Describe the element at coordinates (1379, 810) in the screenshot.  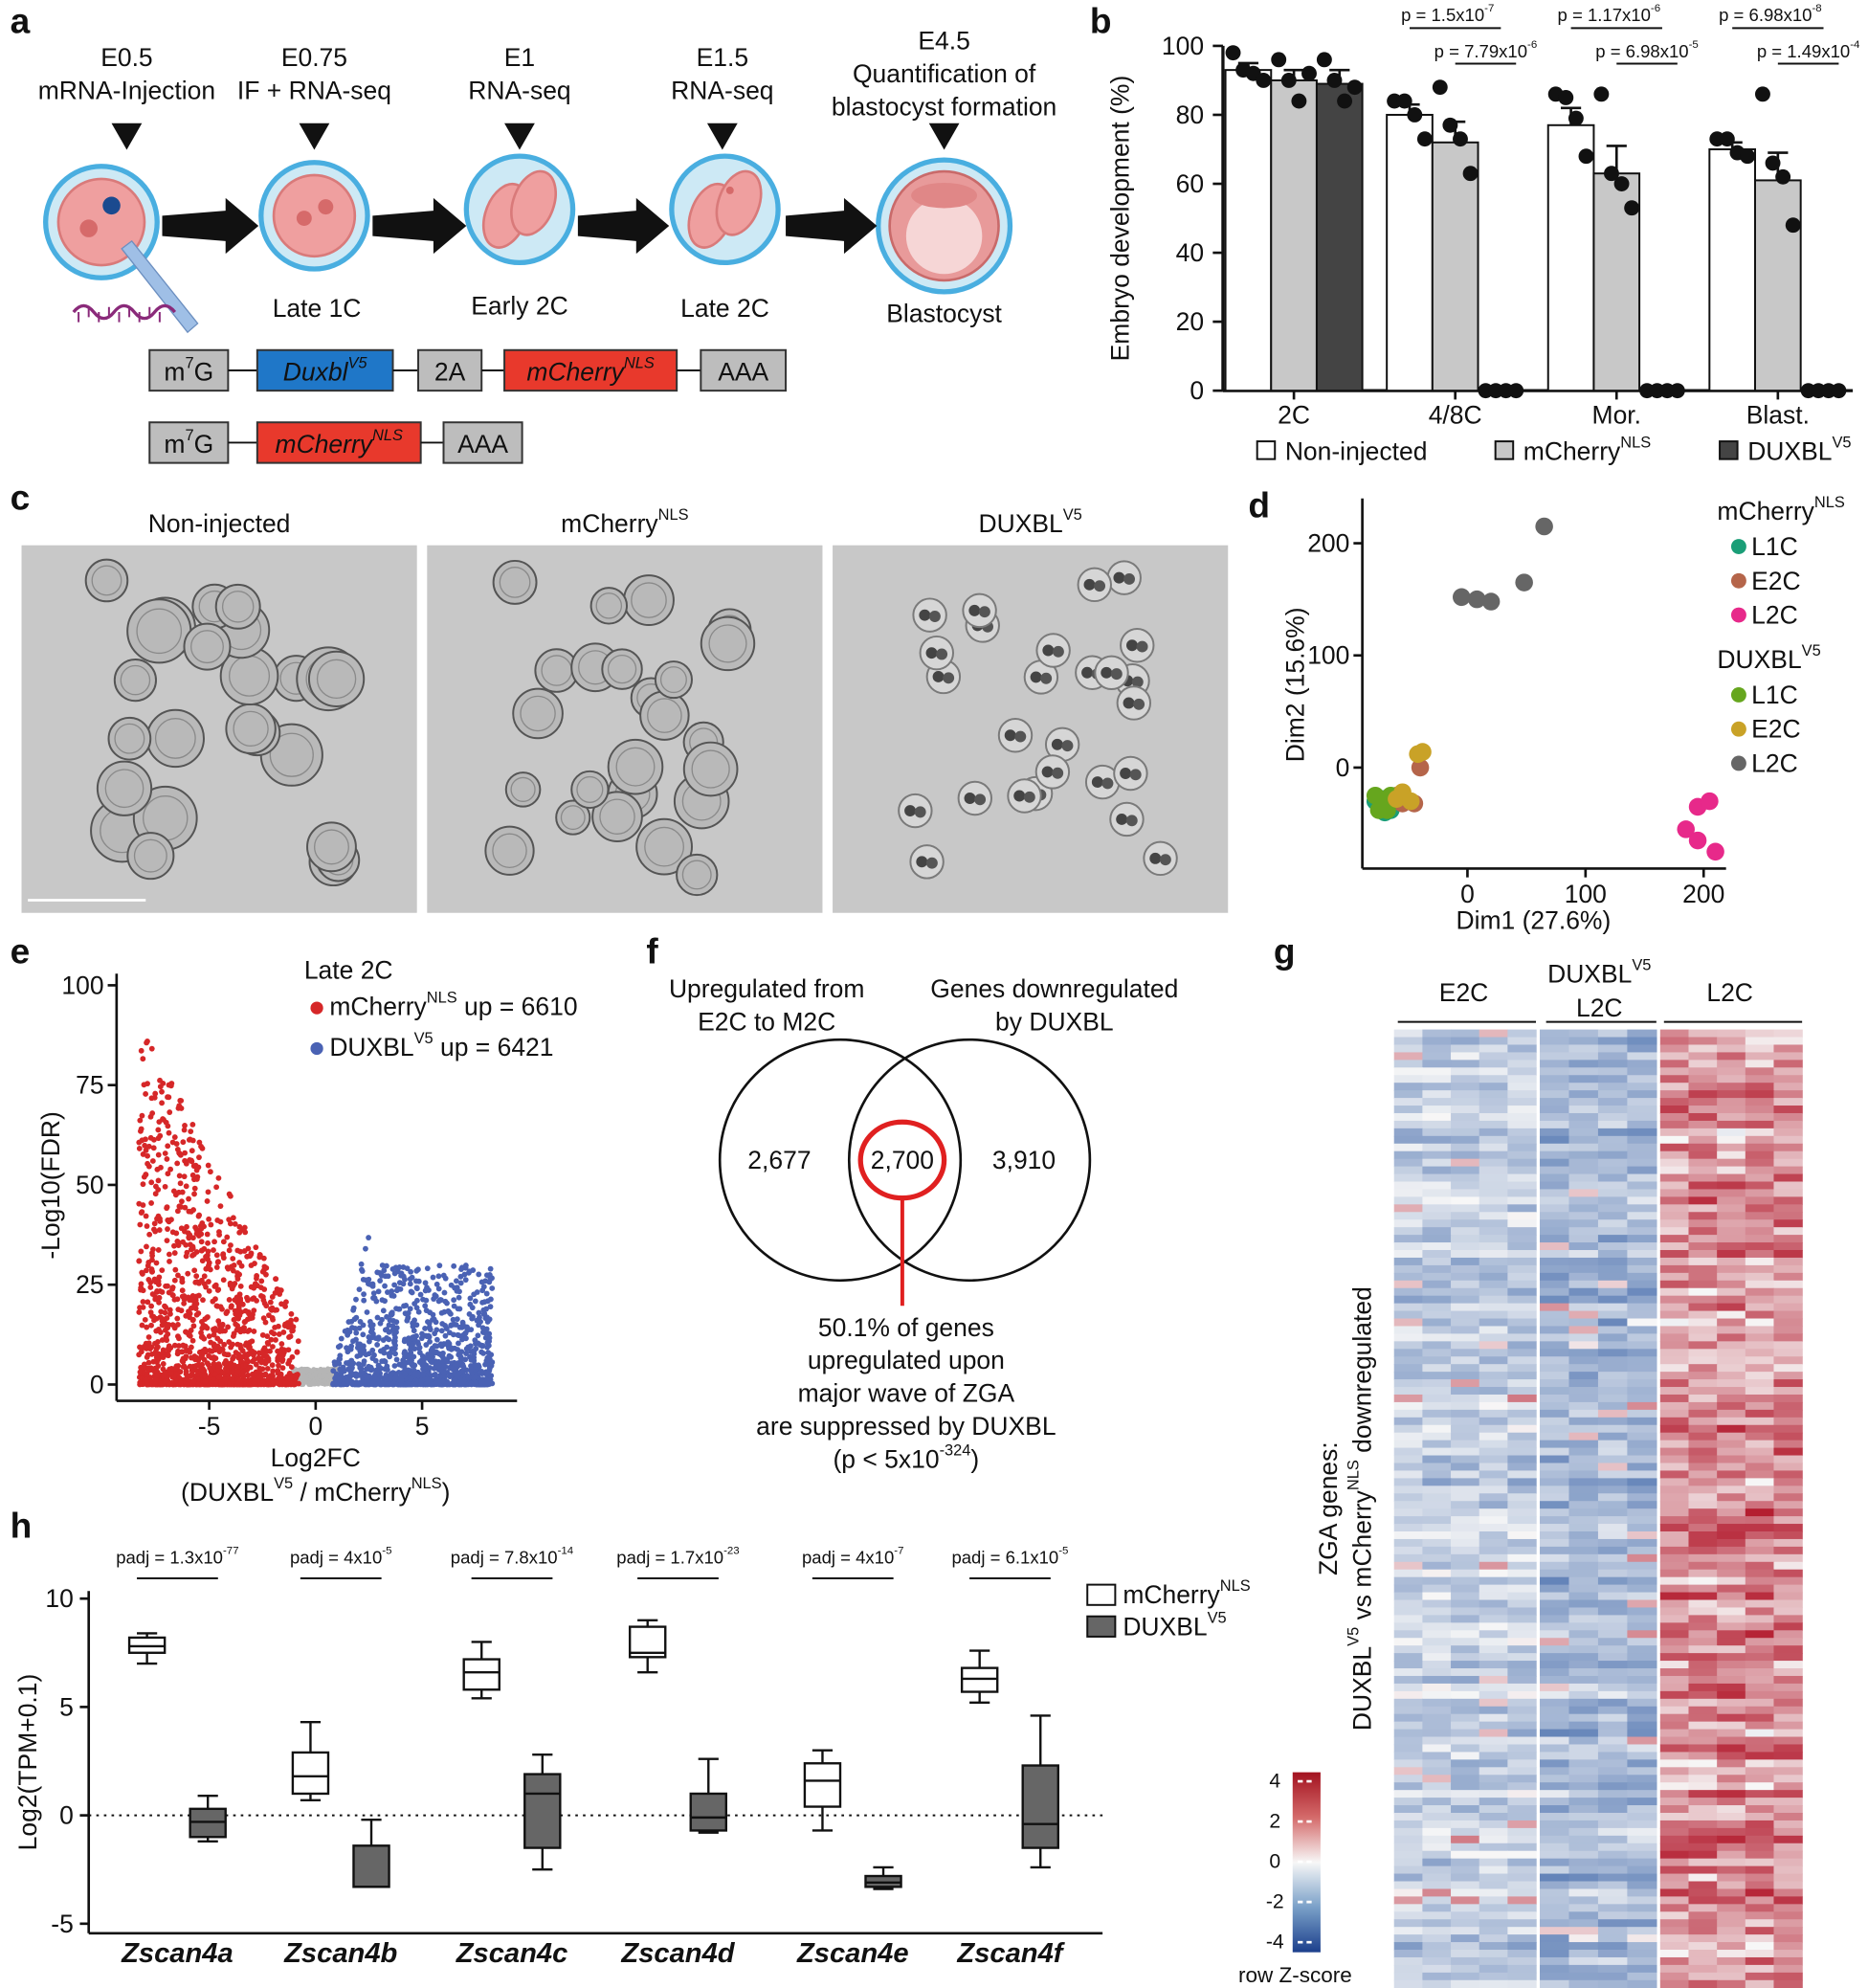
I see `data-point` at that location.